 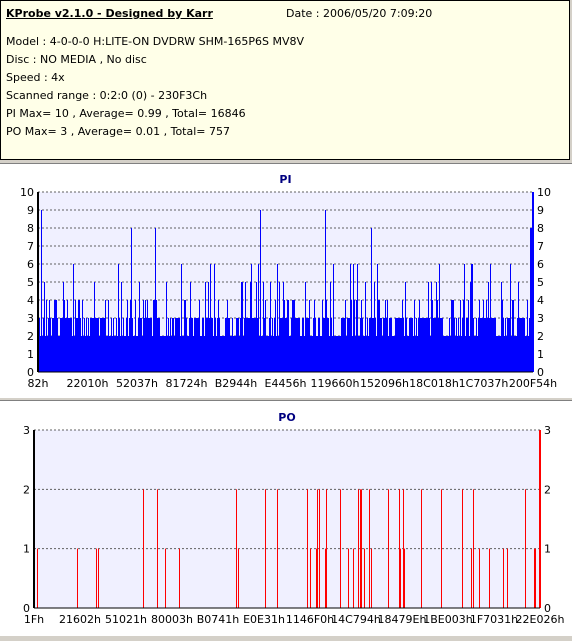 What do you see at coordinates (30, 228) in the screenshot?
I see `y-tick-label-left: 8` at bounding box center [30, 228].